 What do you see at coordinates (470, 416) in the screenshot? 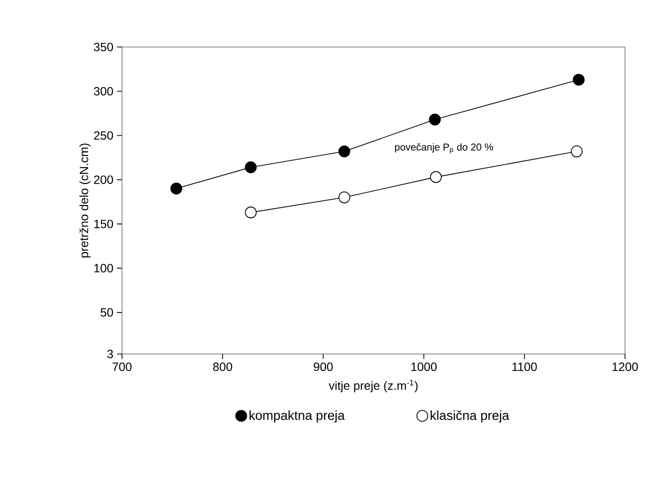
I see `legend-label: klasična preja` at bounding box center [470, 416].